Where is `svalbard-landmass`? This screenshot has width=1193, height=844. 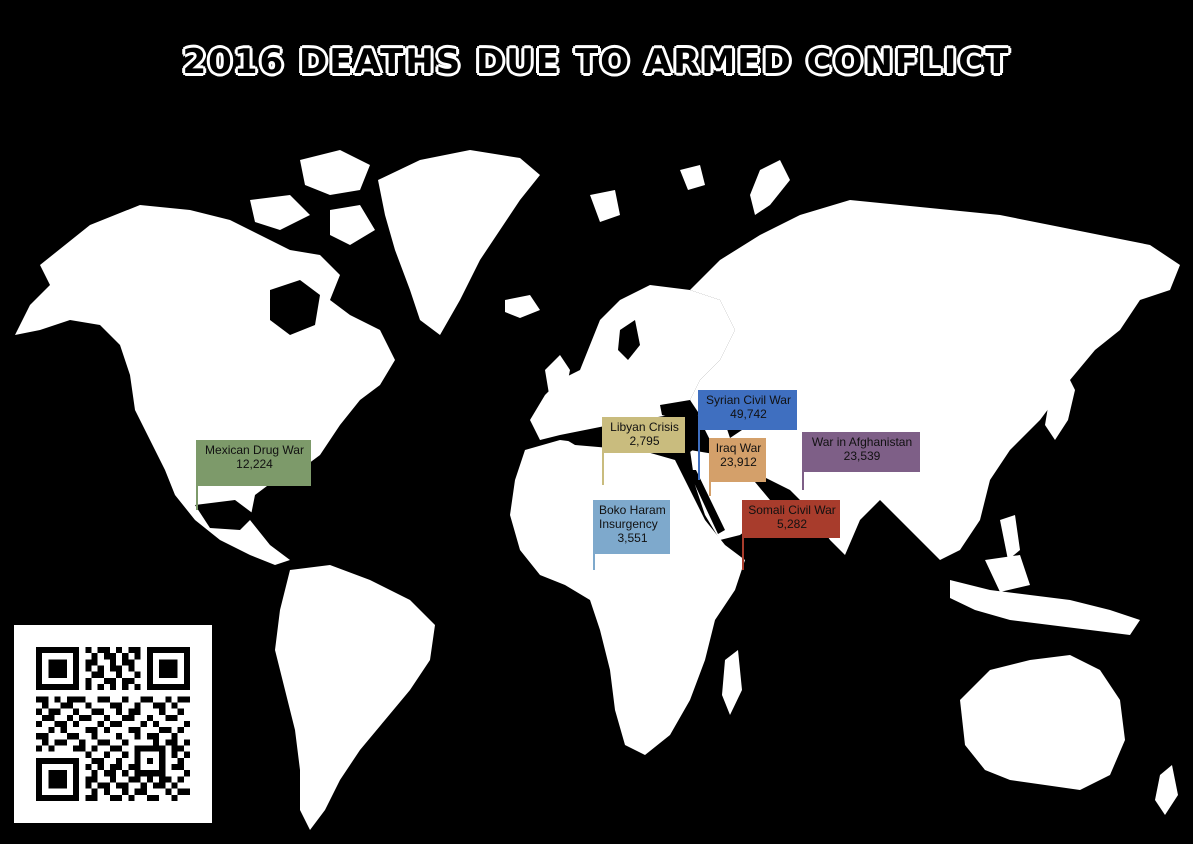 svalbard-landmass is located at coordinates (647, 193).